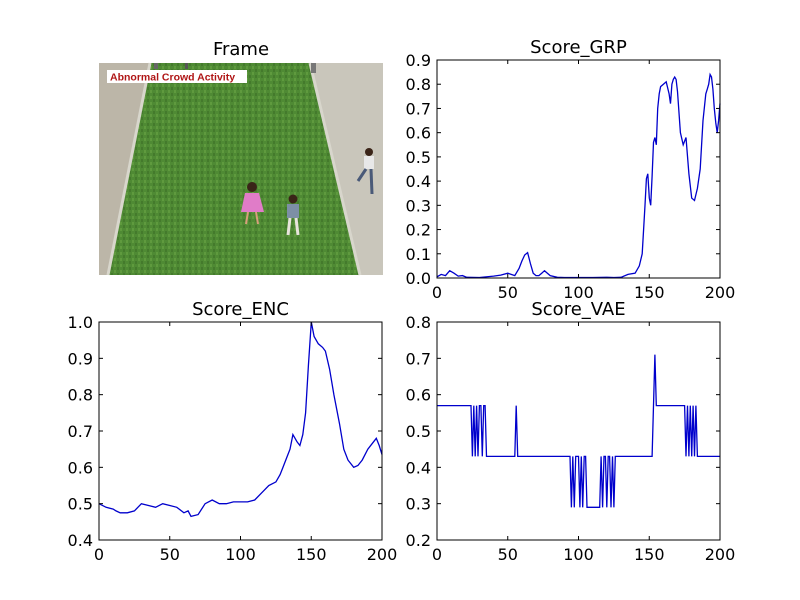  I want to click on series-line-grp, so click(578, 175).